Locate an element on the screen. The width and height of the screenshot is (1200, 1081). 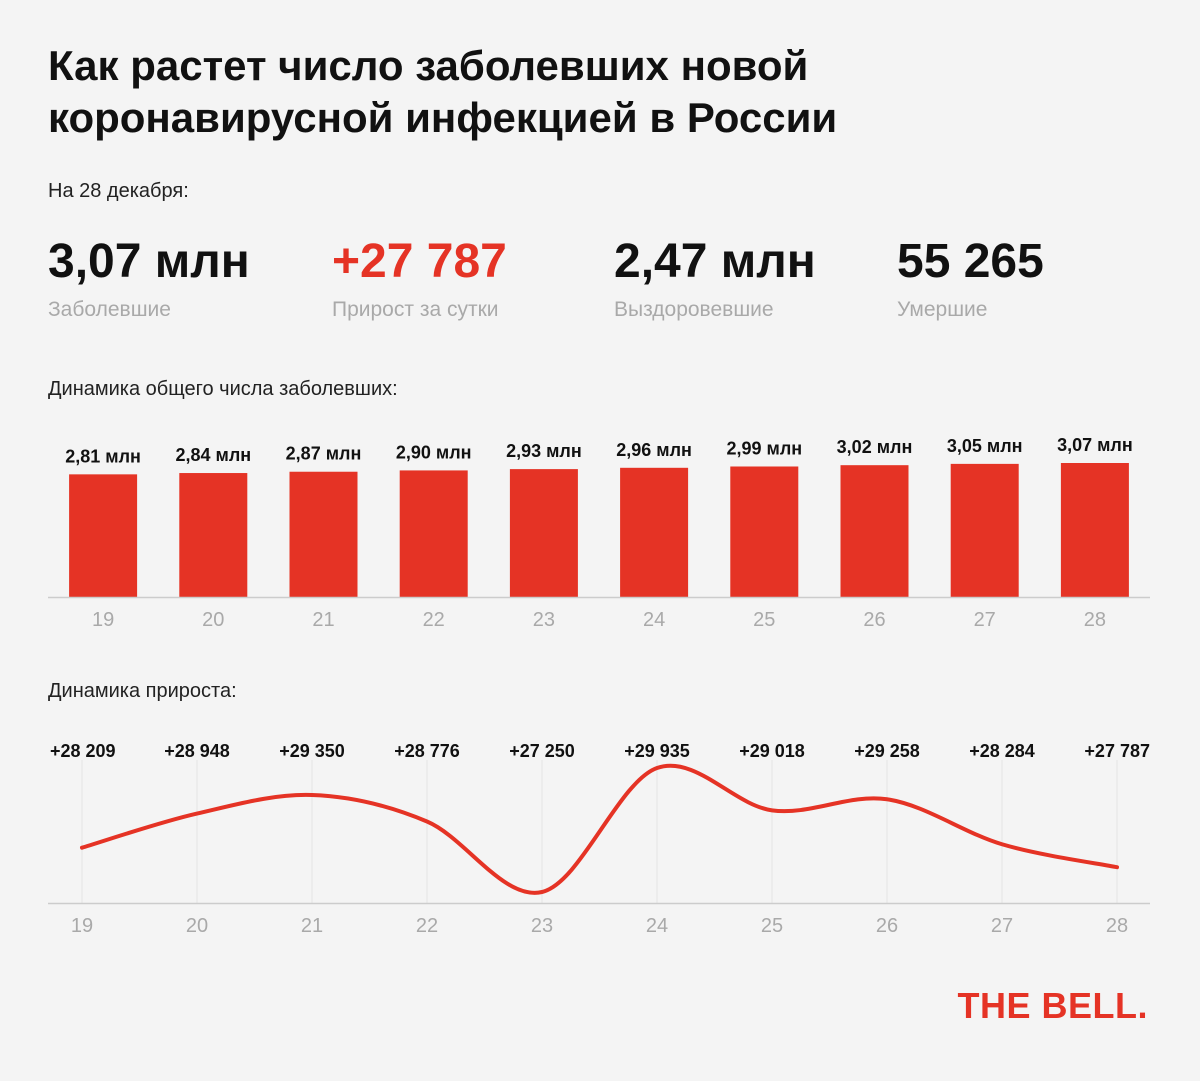
line-x-tick: 20 is located at coordinates (197, 926).